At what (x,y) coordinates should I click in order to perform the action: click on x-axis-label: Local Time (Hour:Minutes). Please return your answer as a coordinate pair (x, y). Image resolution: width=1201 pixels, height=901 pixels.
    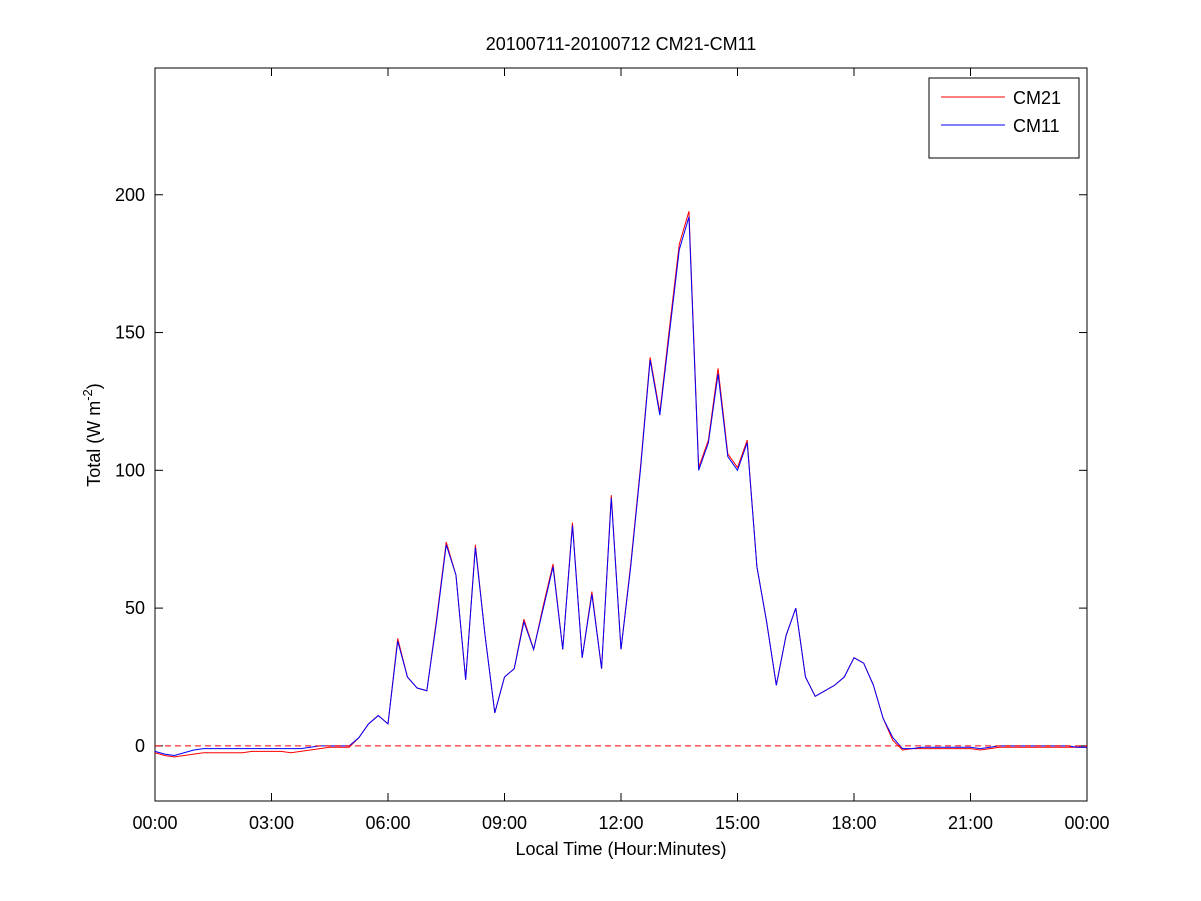
    Looking at the image, I should click on (620, 849).